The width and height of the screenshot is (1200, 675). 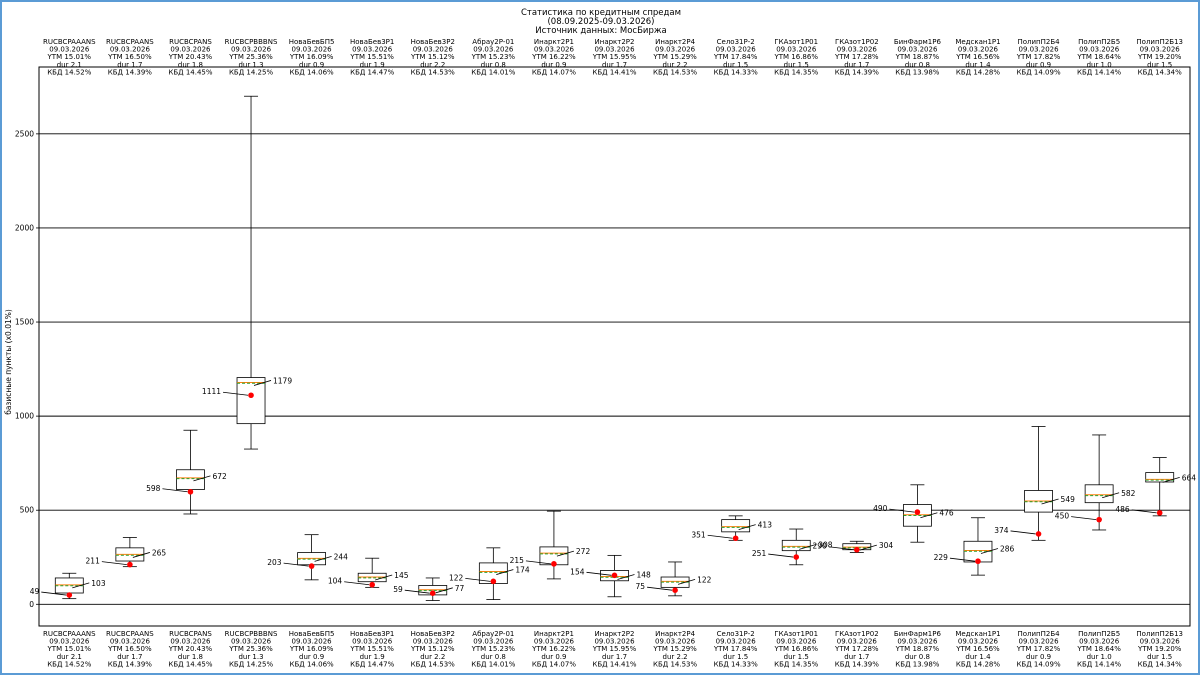 I want to click on title-line-3: Источник данных: МосБиржа, so click(x=600, y=31).